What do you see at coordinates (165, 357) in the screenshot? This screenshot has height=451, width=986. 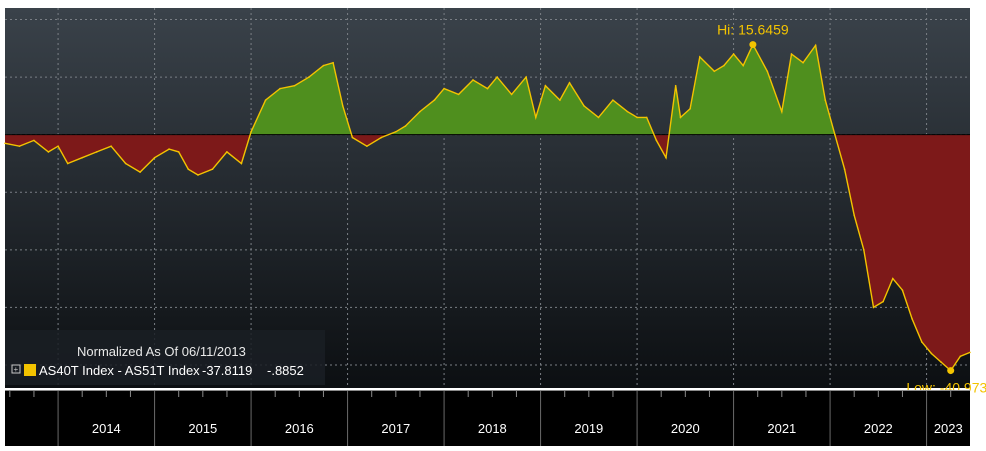 I see `legend-box` at bounding box center [165, 357].